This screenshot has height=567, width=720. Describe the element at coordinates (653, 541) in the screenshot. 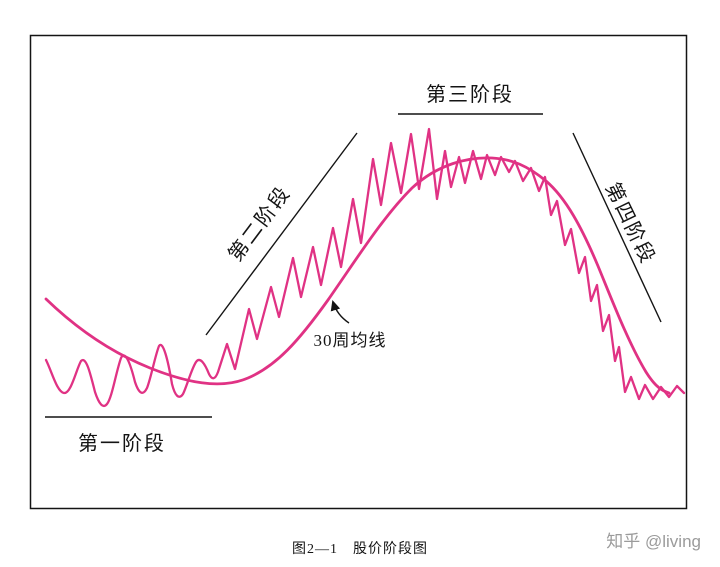

I see `watermark: 知乎 @living` at that location.